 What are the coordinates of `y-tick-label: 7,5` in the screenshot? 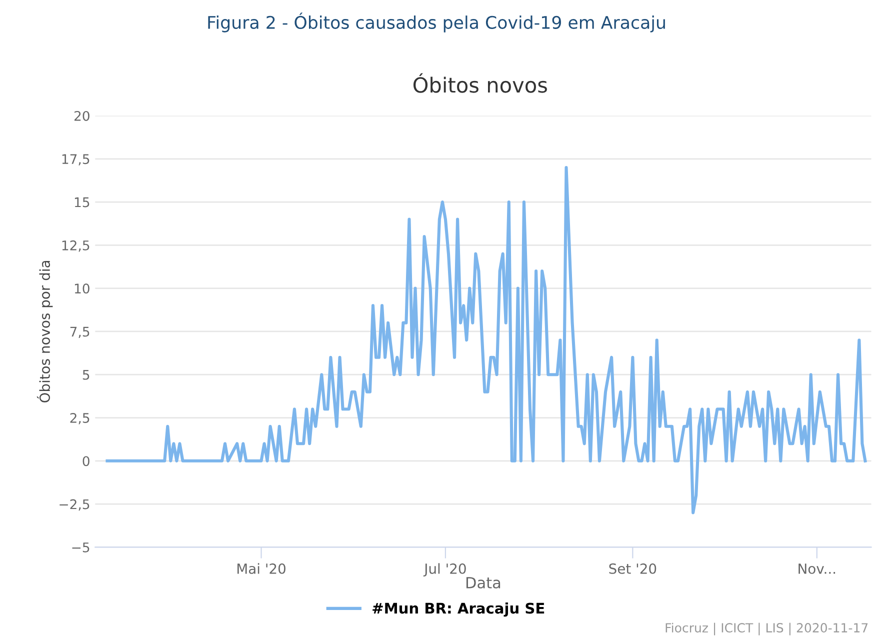 It's located at (80, 332).